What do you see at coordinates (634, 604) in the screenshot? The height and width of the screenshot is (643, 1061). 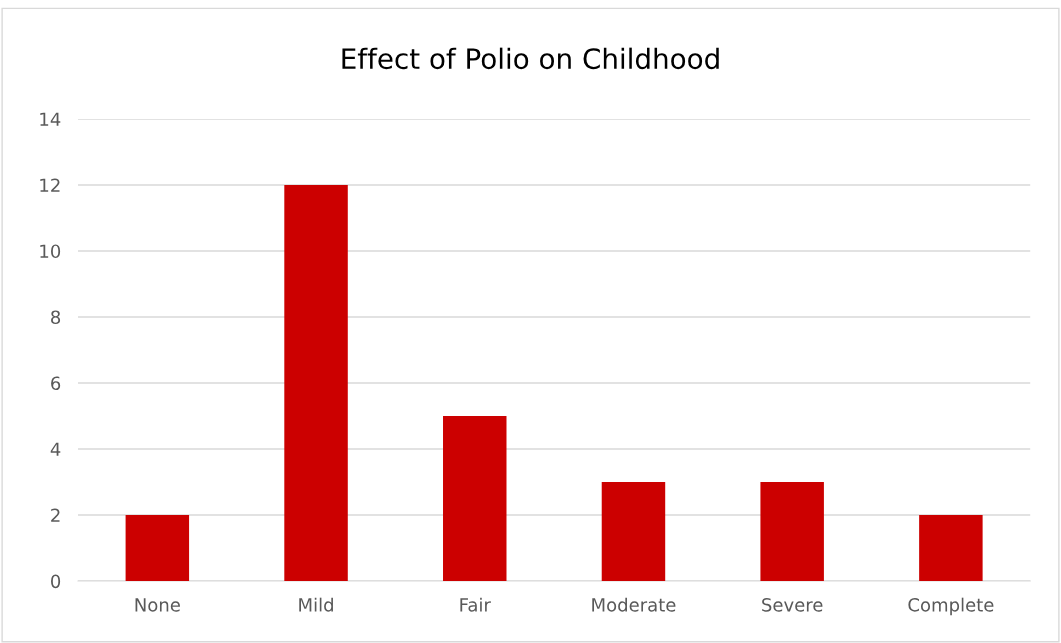 I see `x-tick-label: Moderate` at bounding box center [634, 604].